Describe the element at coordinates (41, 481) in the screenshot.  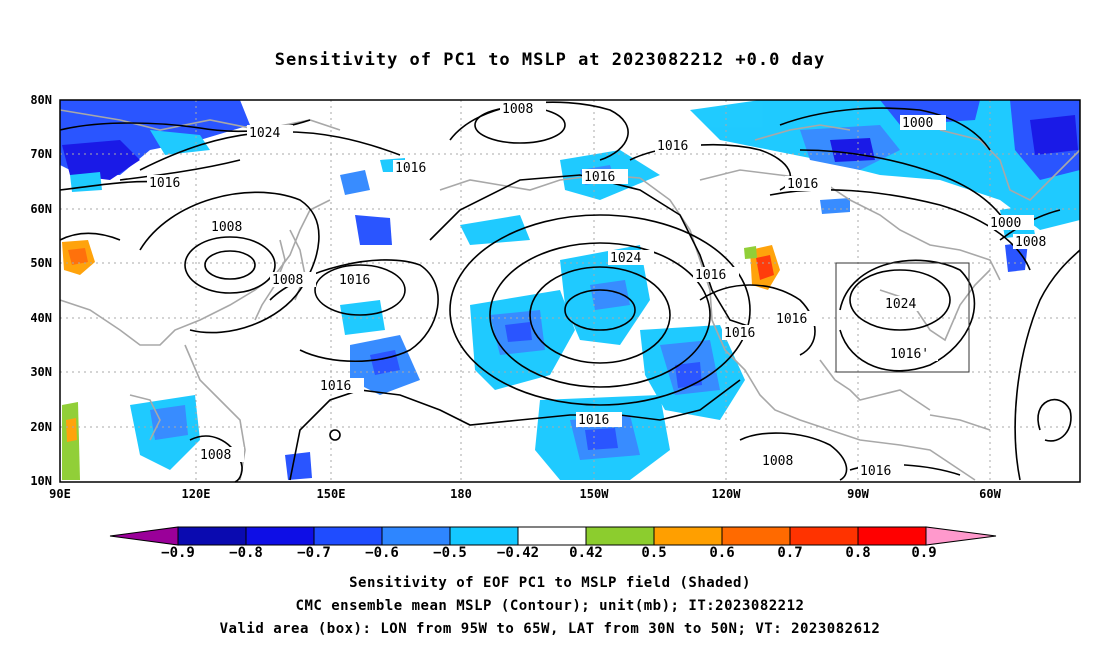
I see `lat-label: 10N` at that location.